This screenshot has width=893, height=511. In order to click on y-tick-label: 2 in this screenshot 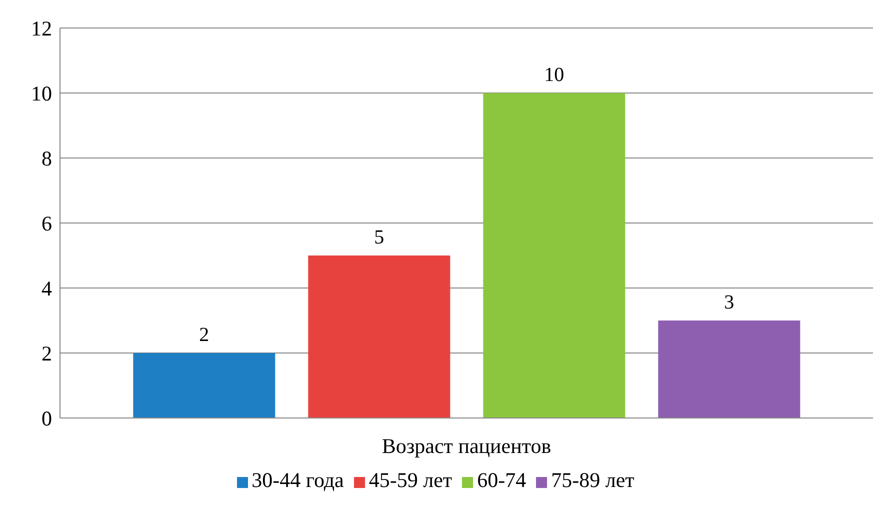, I will do `click(47, 353)`.